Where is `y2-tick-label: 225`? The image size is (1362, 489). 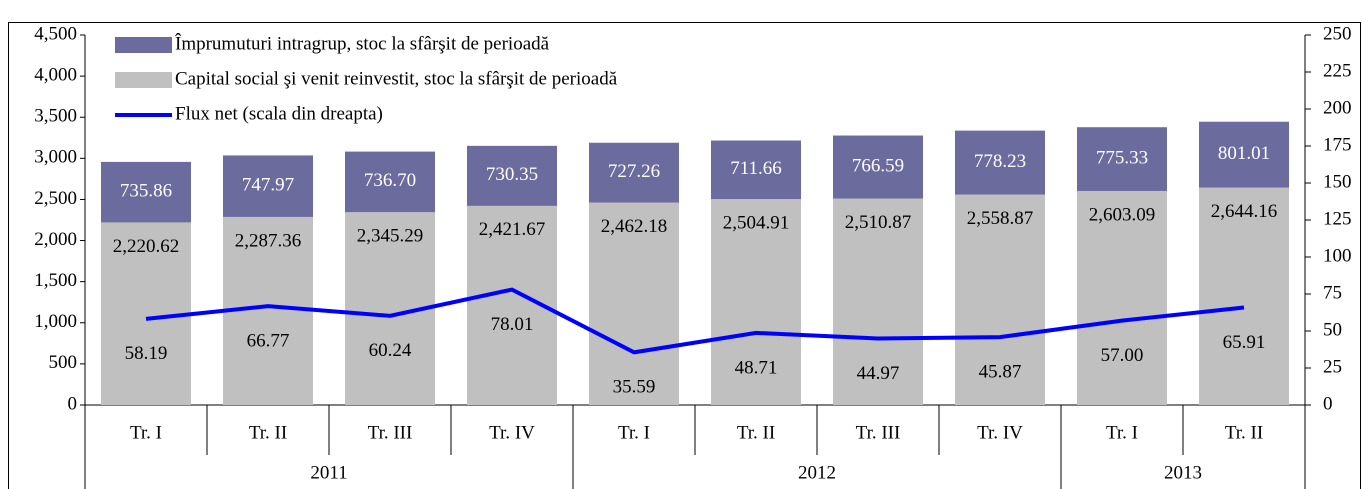
y2-tick-label: 225 is located at coordinates (1337, 70).